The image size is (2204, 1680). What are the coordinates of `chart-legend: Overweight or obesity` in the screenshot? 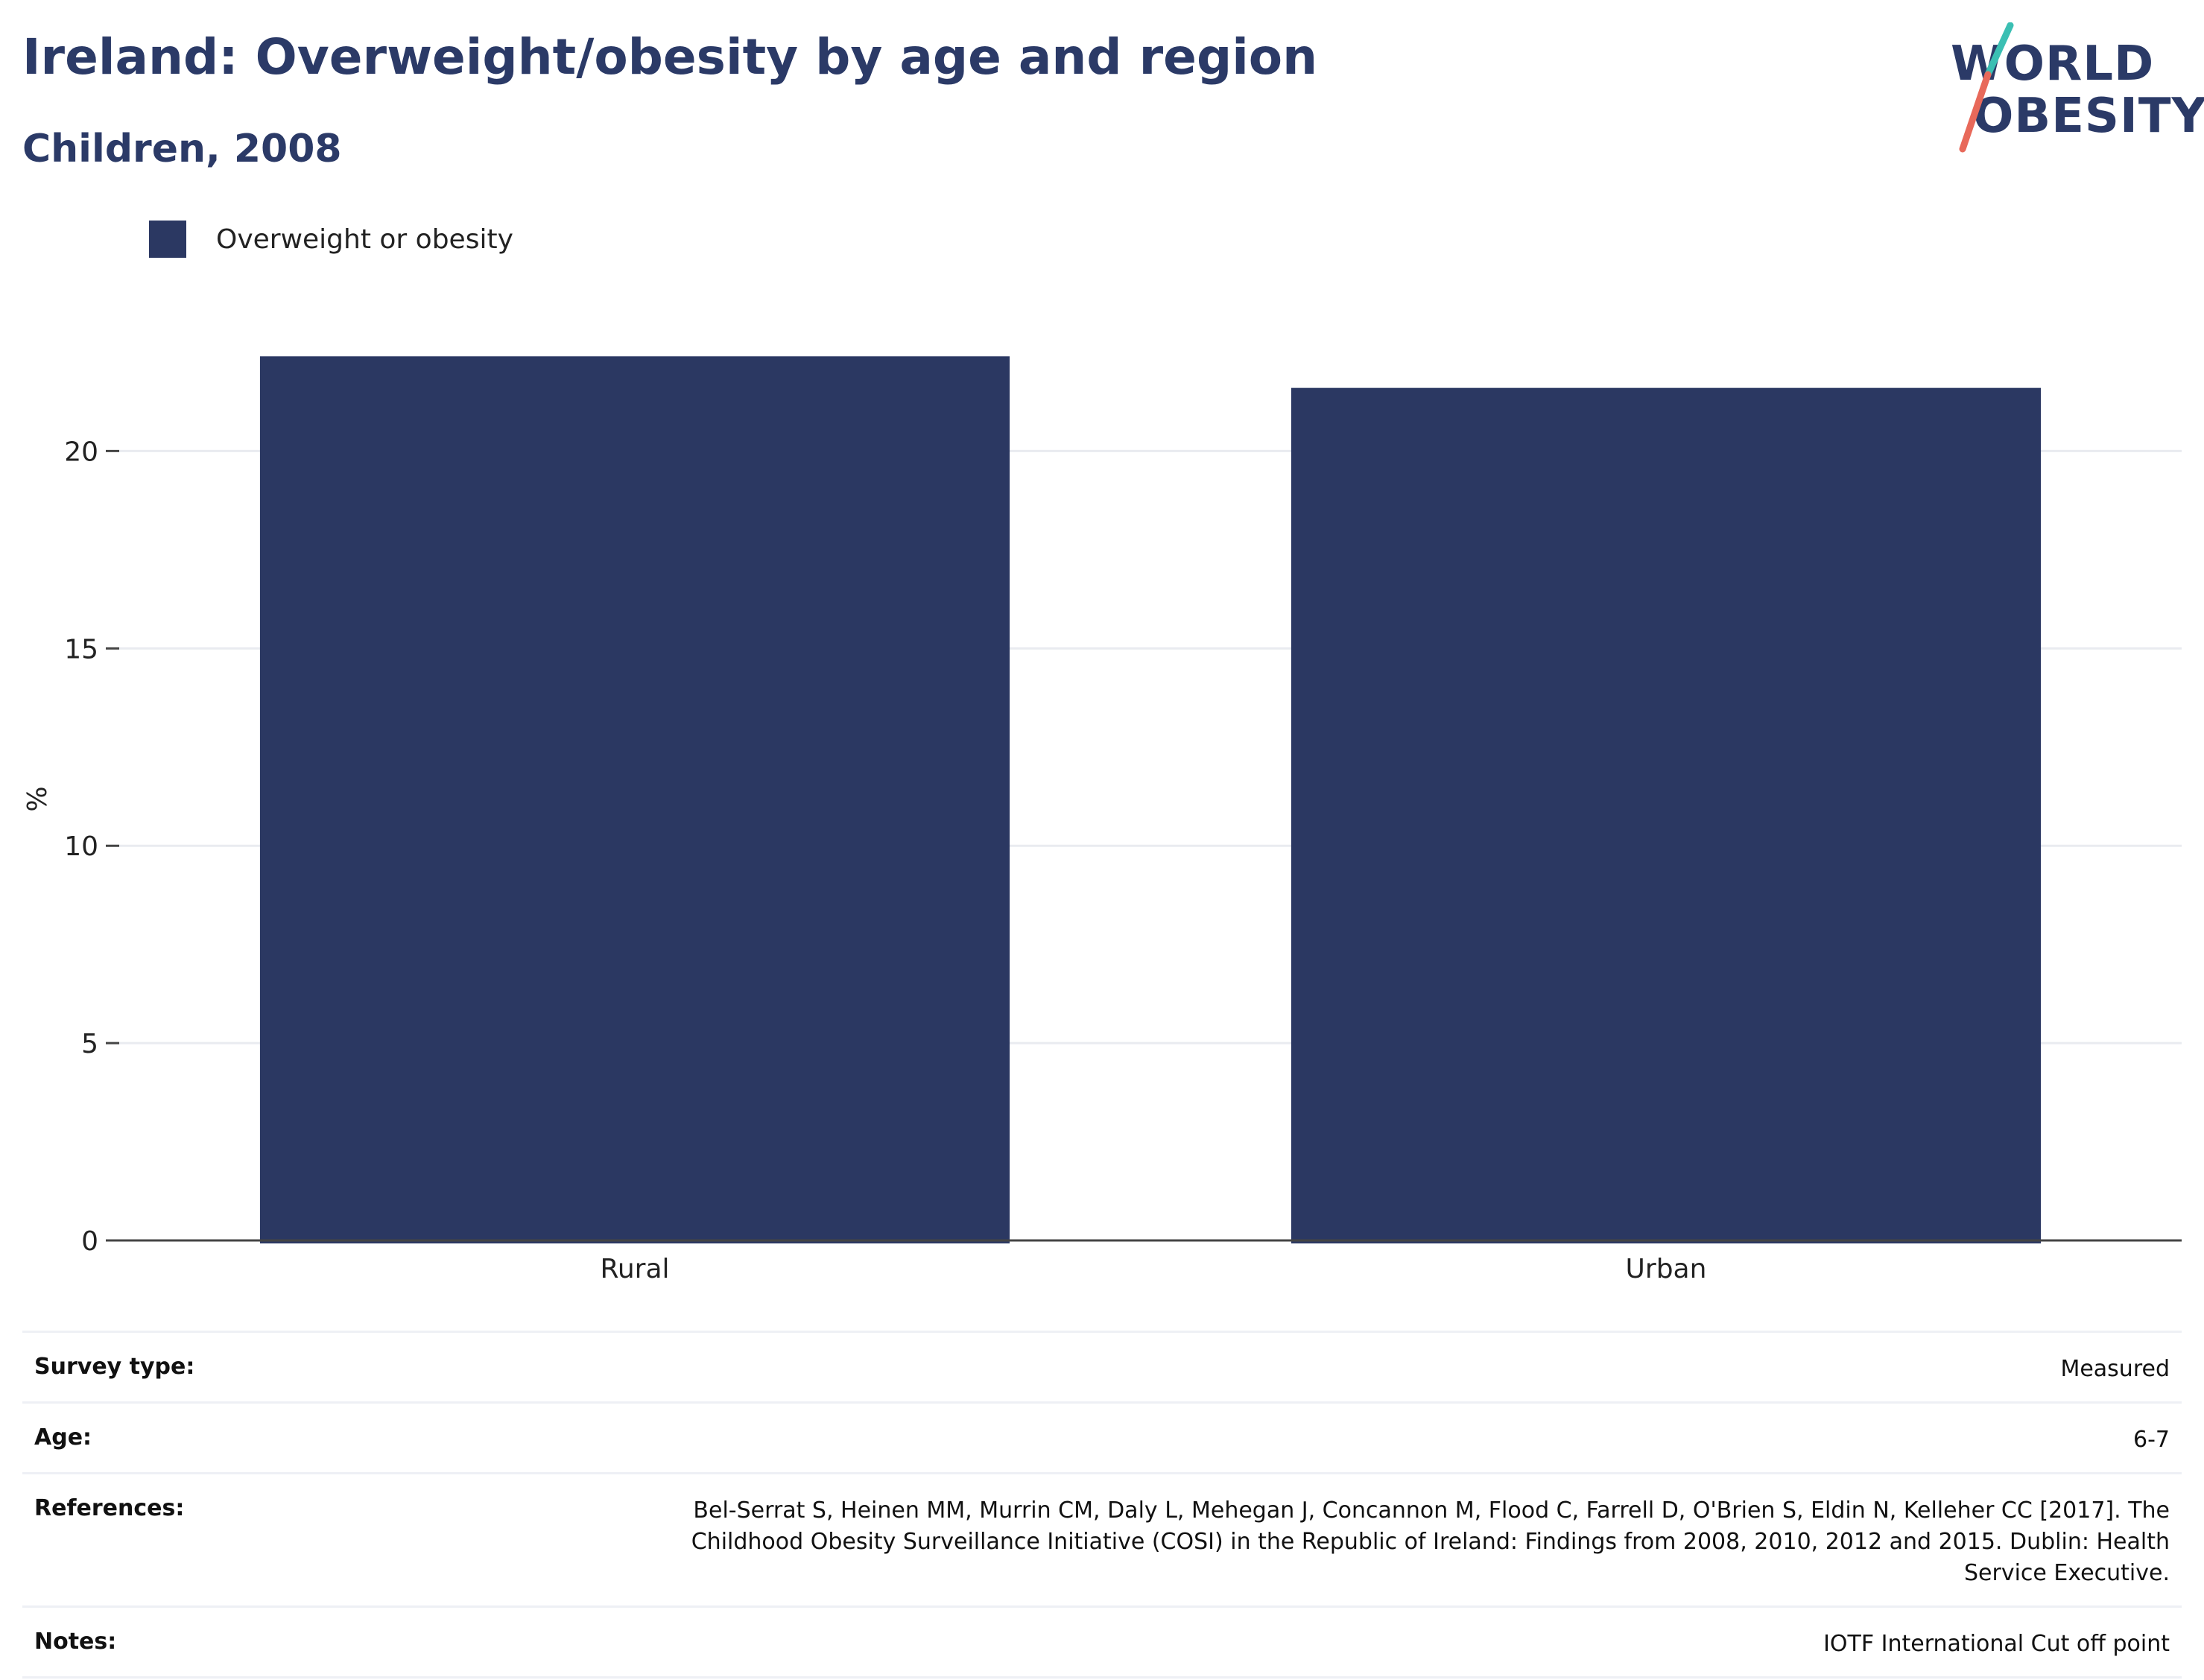 It's located at (331, 239).